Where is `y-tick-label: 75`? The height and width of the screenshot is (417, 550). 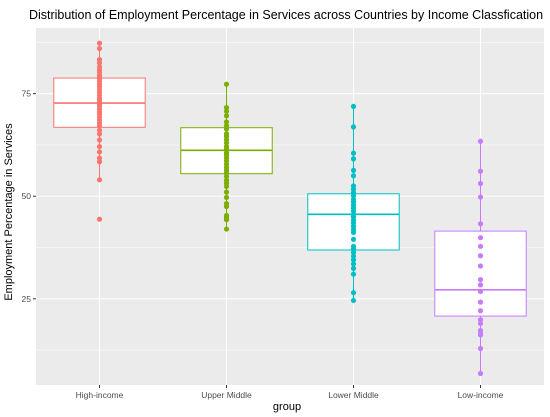 y-tick-label: 75 is located at coordinates (27, 94).